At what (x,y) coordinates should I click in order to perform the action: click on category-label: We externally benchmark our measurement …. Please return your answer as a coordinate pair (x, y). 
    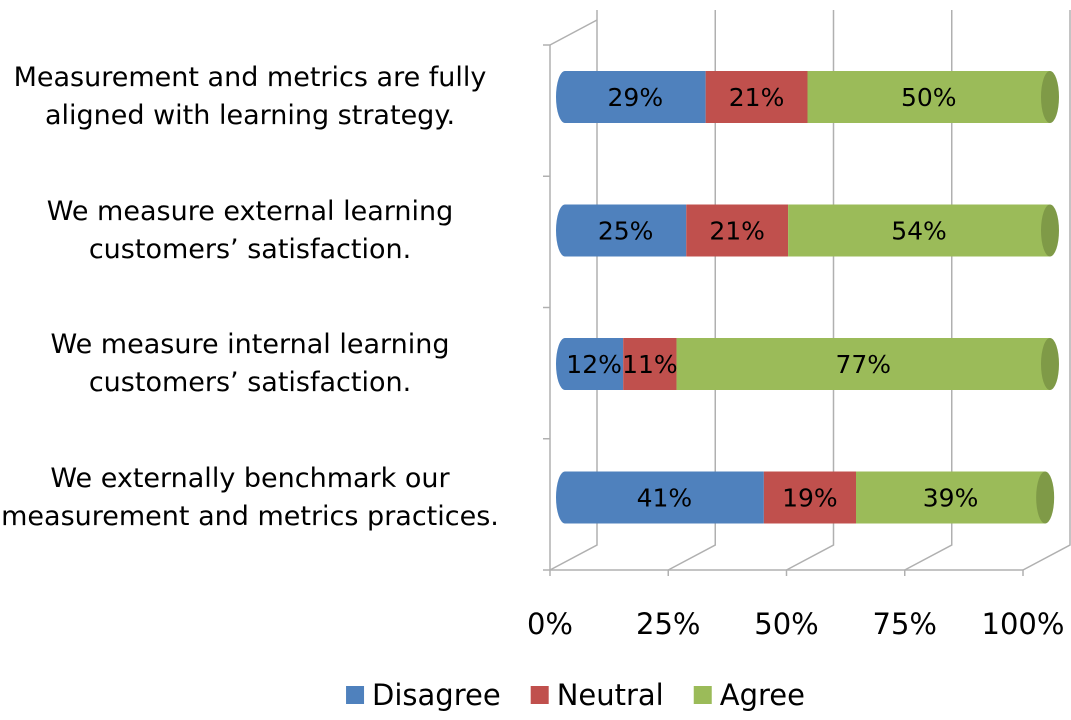
    Looking at the image, I should click on (250, 497).